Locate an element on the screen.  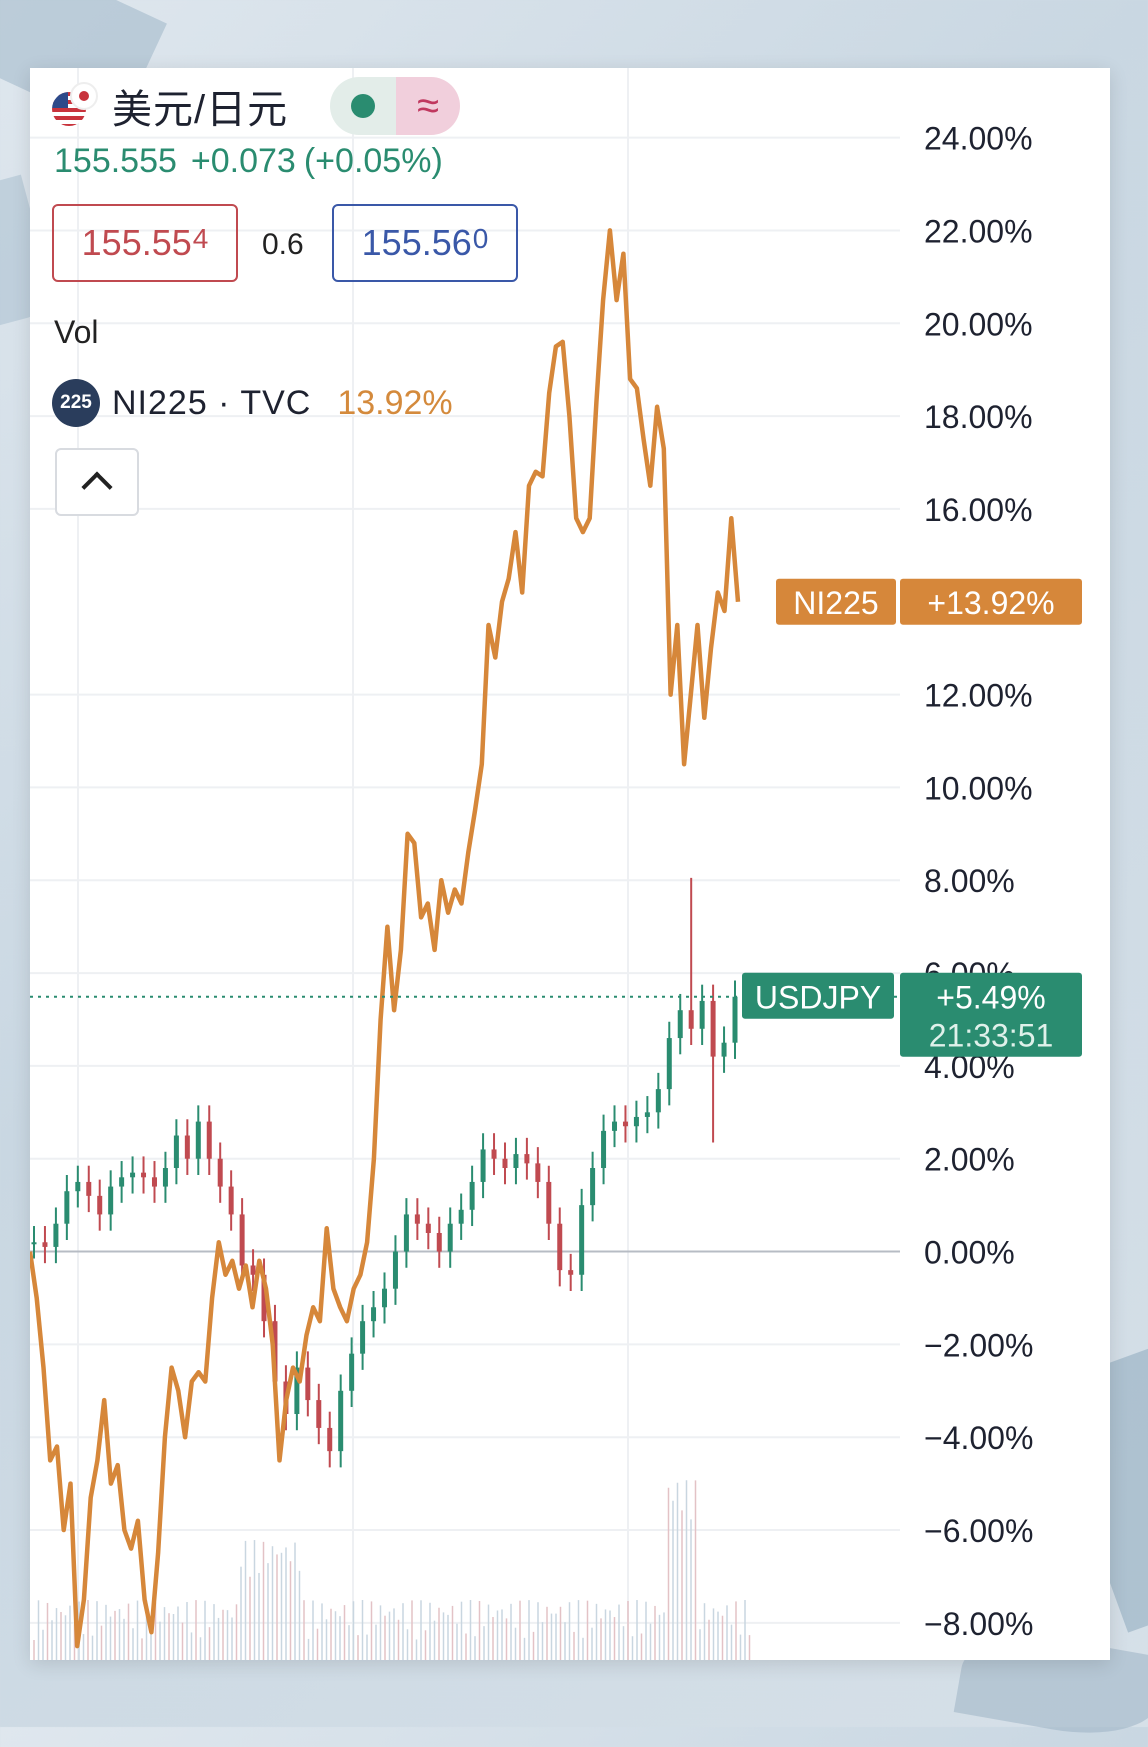
y-tick-label: 0.00% is located at coordinates (969, 1253).